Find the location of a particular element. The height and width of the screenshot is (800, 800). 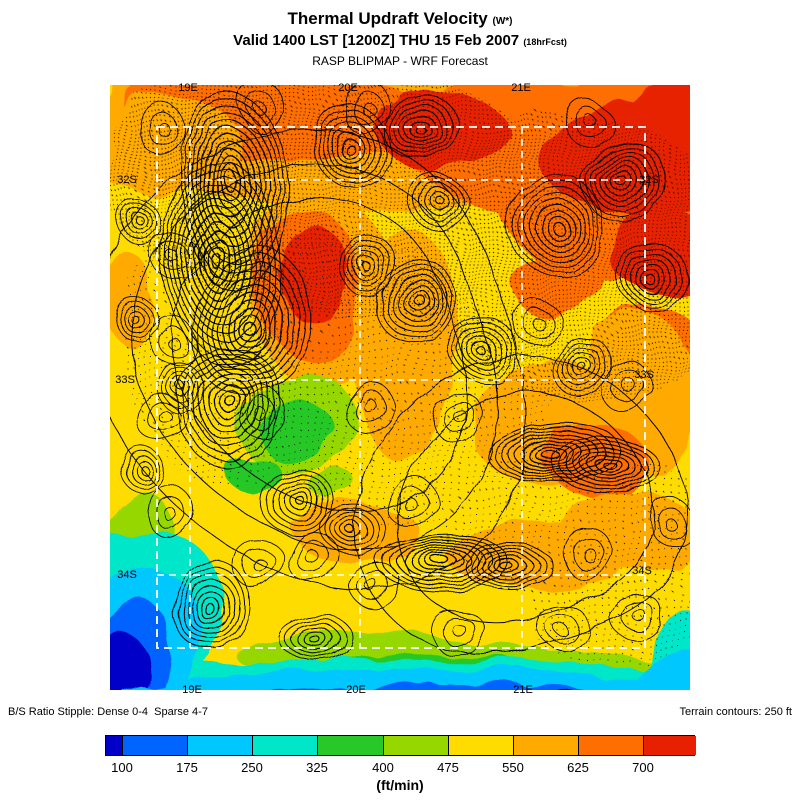

axis-label-left-34s: 34S is located at coordinates (127, 575).